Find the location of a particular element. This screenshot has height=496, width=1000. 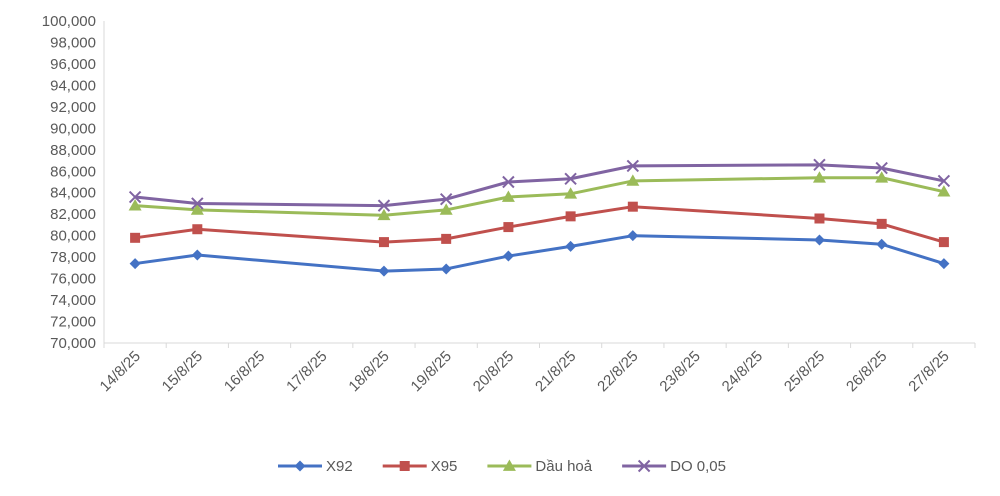

x-tick-label: 15/8/25 is located at coordinates (182, 371).